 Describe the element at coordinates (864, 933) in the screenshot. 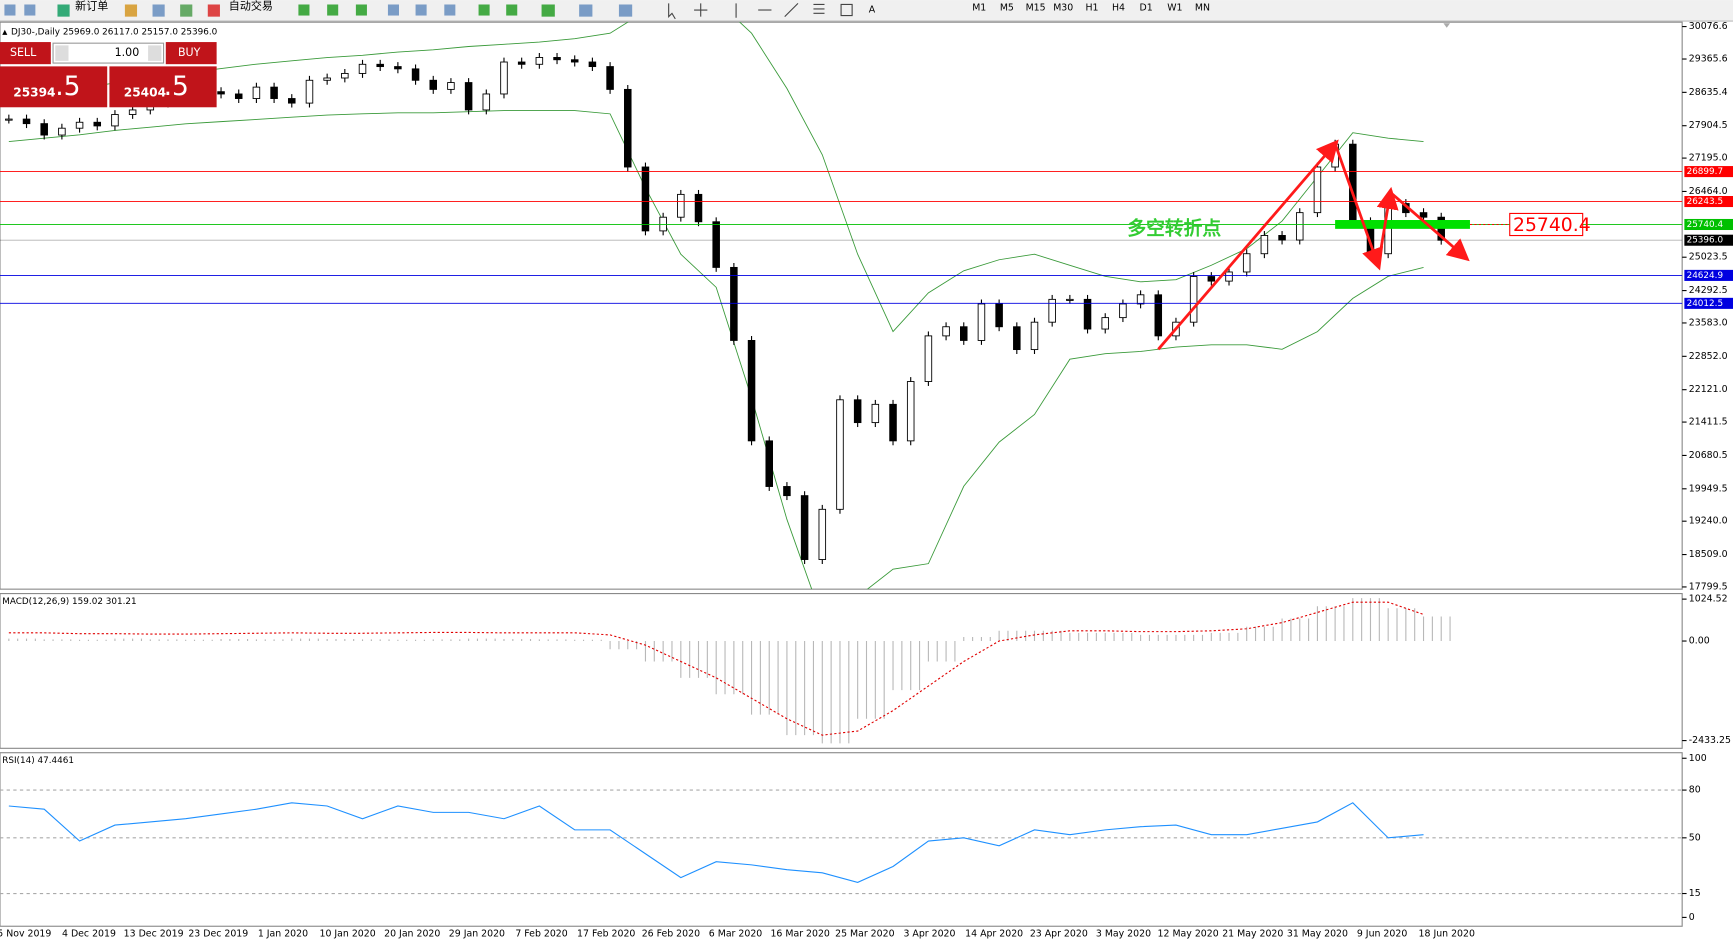

I see `x-tick-label: 25 Mar 2020` at that location.